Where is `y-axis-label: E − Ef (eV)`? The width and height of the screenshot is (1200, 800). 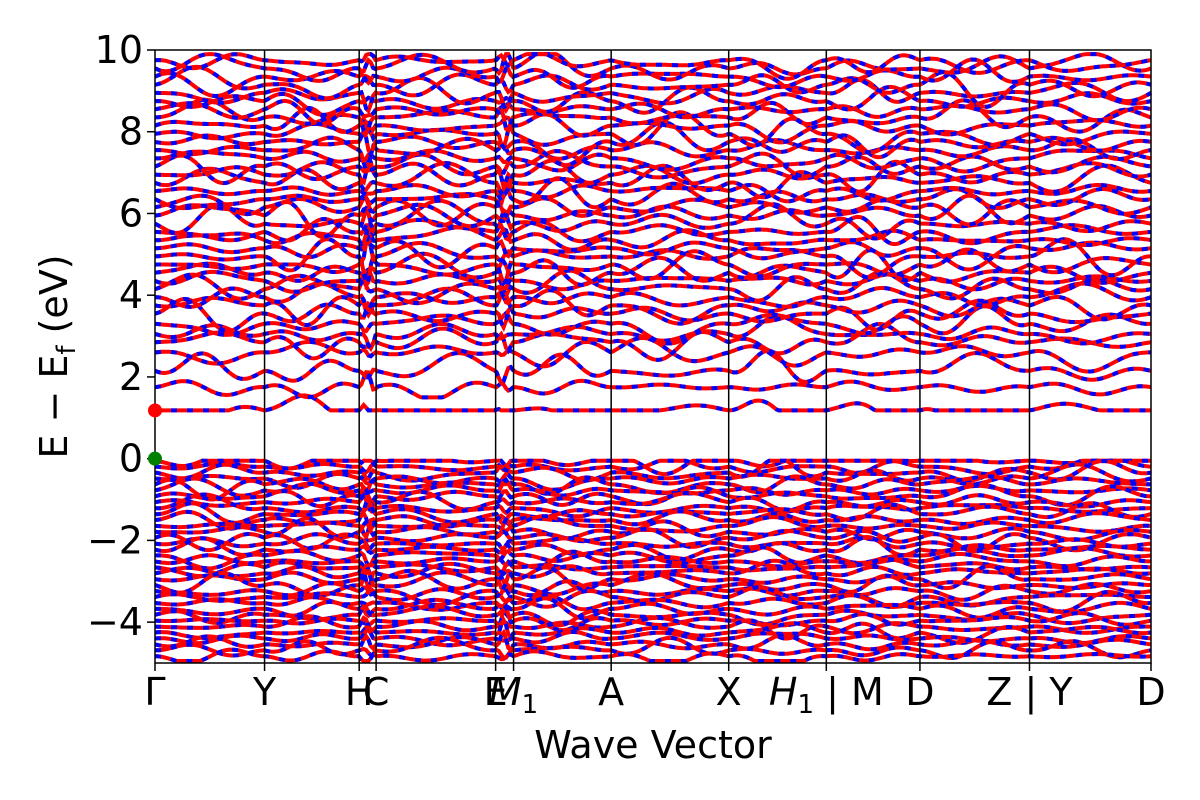
y-axis-label: E − Ef (eV) is located at coordinates (57, 356).